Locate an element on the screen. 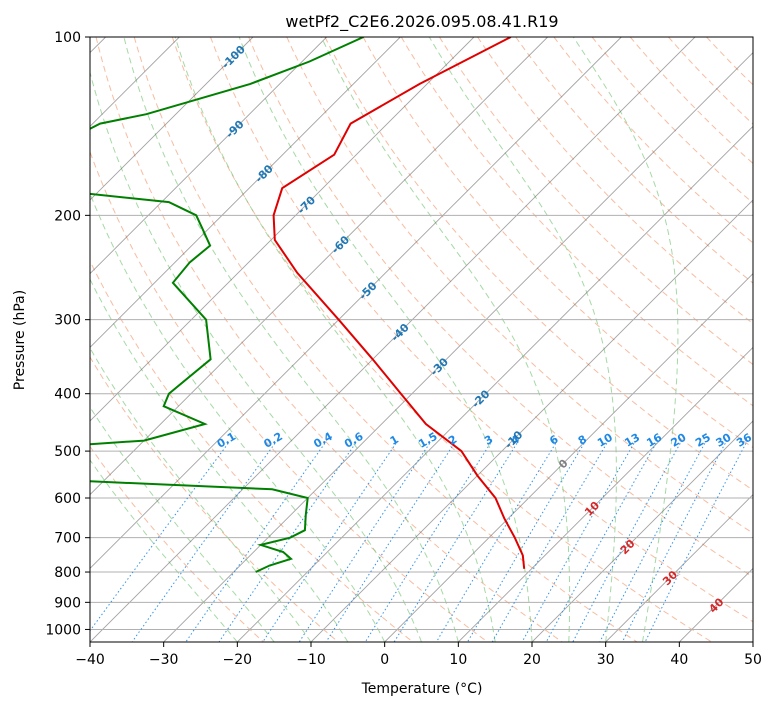 The height and width of the screenshot is (708, 775). x-tick-label: −30 is located at coordinates (164, 660).